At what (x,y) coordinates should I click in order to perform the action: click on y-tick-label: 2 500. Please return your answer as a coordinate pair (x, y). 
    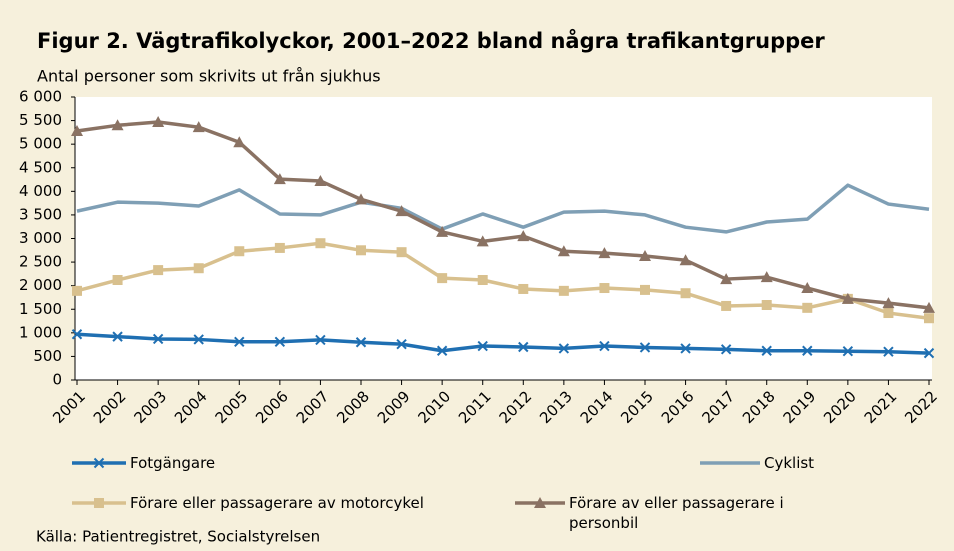
    Looking at the image, I should click on (40, 262).